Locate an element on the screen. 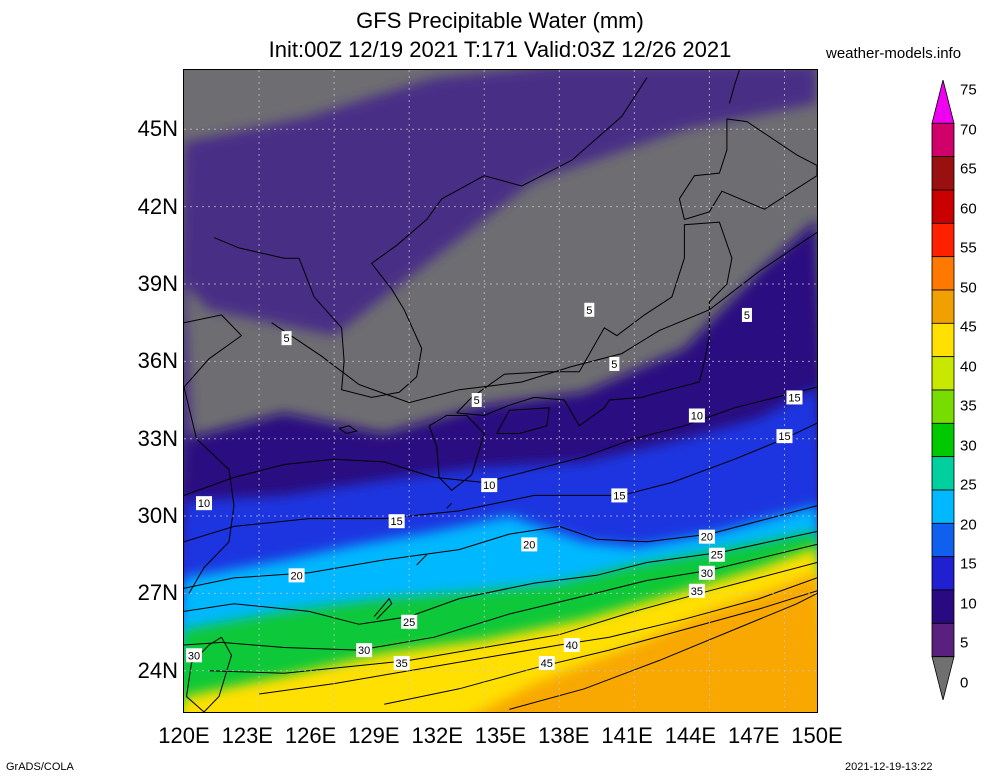 This screenshot has width=1000, height=779. map-title: GFS Precipitable Water (mm) is located at coordinates (500, 20).